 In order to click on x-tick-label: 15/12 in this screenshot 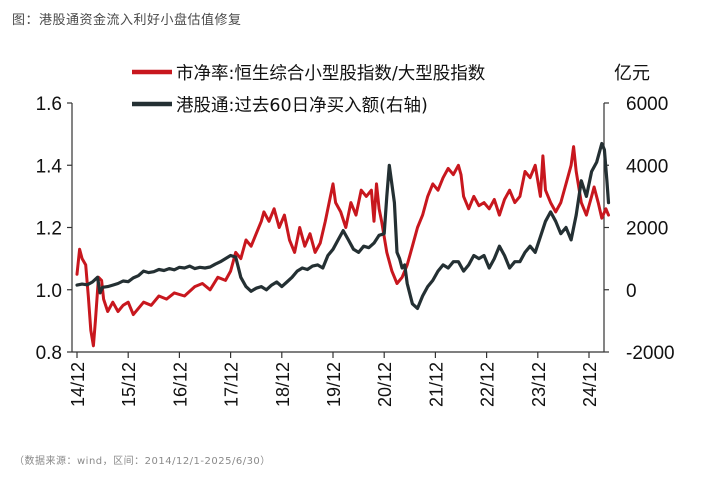, I will do `click(129, 384)`.